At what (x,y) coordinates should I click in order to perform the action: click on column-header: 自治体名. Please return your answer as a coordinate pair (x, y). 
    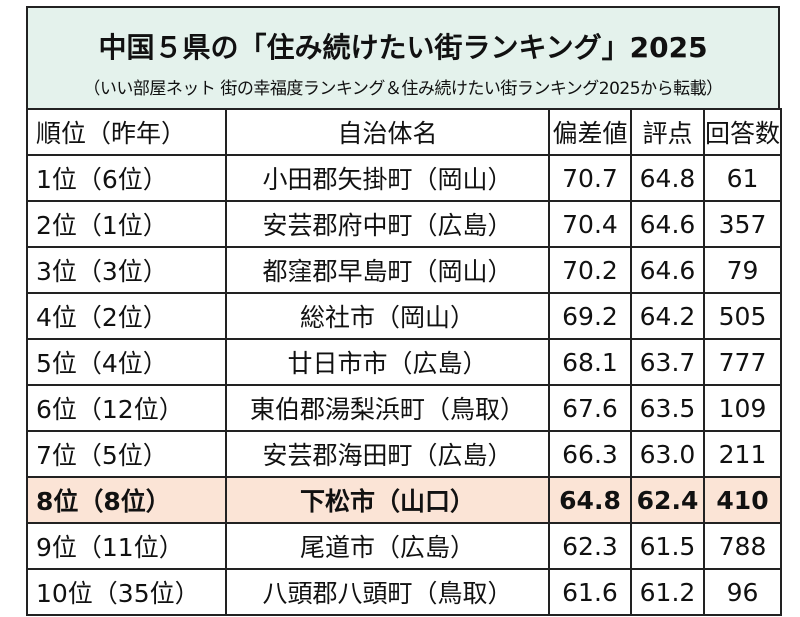
    Looking at the image, I should click on (387, 132).